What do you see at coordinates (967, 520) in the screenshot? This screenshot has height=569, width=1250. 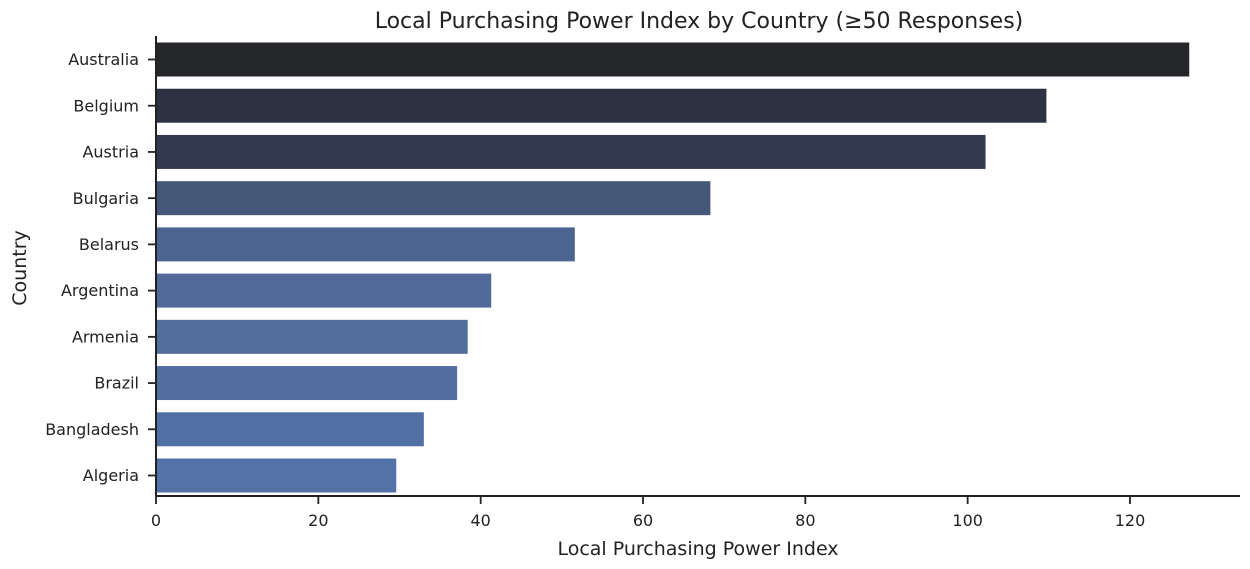 I see `x-tick-label-100: 100` at bounding box center [967, 520].